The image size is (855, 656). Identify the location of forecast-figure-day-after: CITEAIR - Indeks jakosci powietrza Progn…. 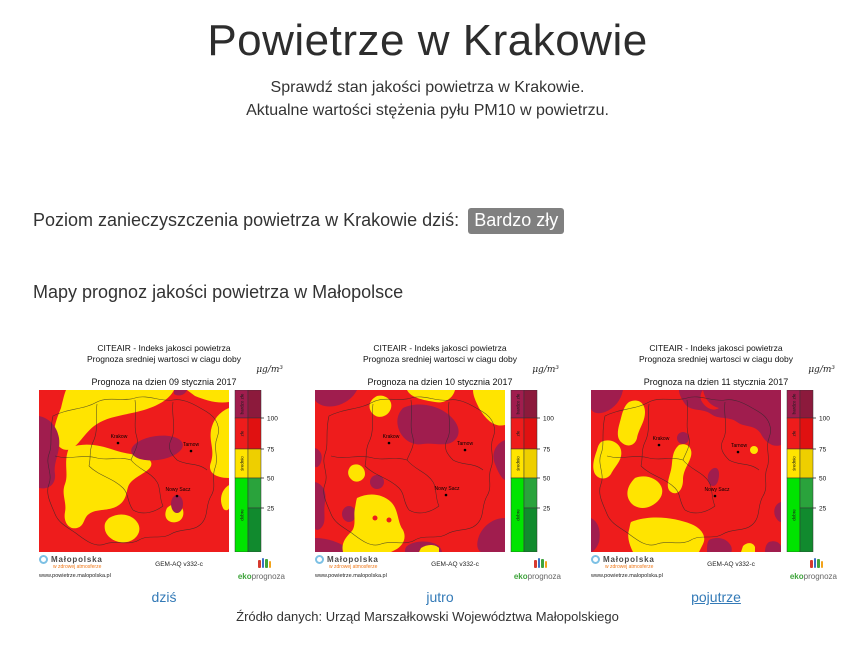
(716, 474).